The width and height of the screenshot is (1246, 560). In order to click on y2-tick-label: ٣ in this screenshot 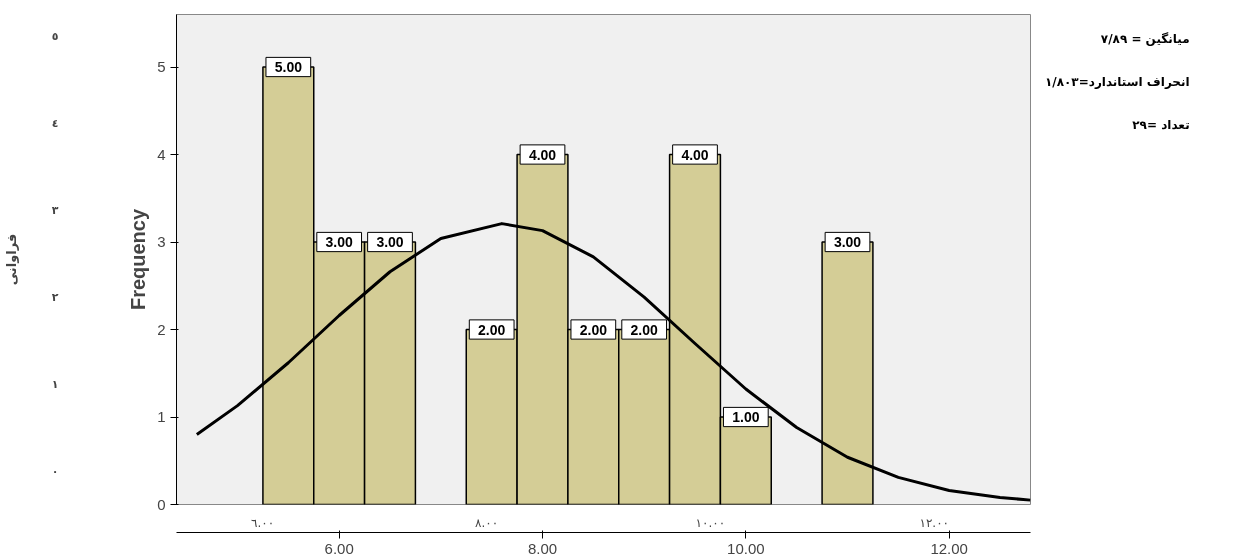, I will do `click(55, 210)`.